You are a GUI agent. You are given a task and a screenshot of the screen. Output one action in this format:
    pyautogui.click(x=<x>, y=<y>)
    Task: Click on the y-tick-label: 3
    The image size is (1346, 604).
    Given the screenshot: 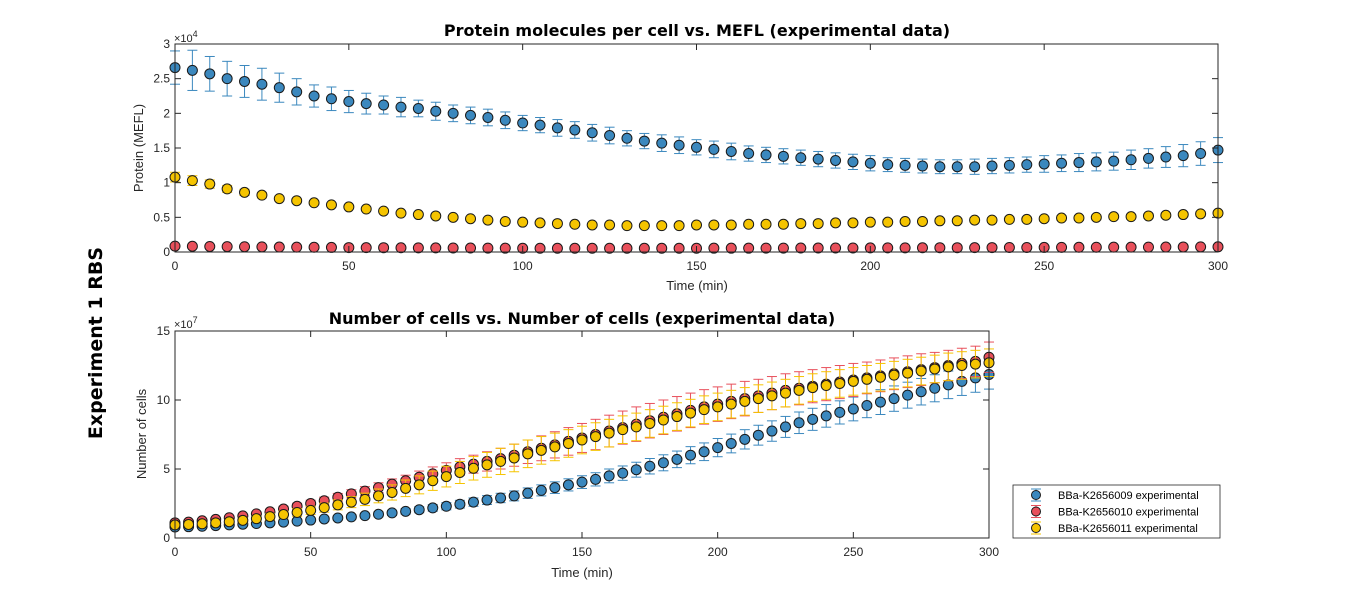 What is the action you would take?
    pyautogui.click(x=166, y=44)
    